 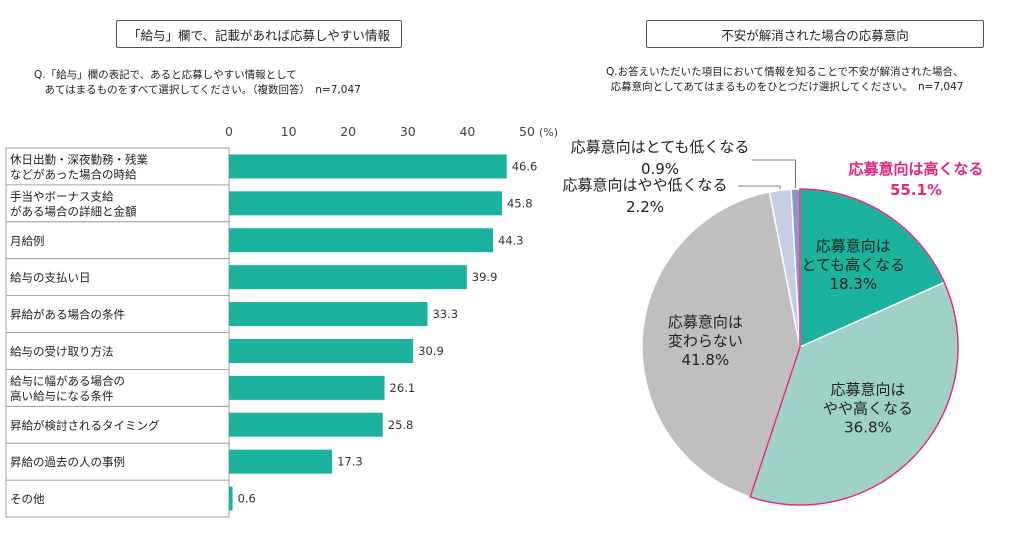 I want to click on group-annotation-value: 55.1%, so click(x=916, y=190).